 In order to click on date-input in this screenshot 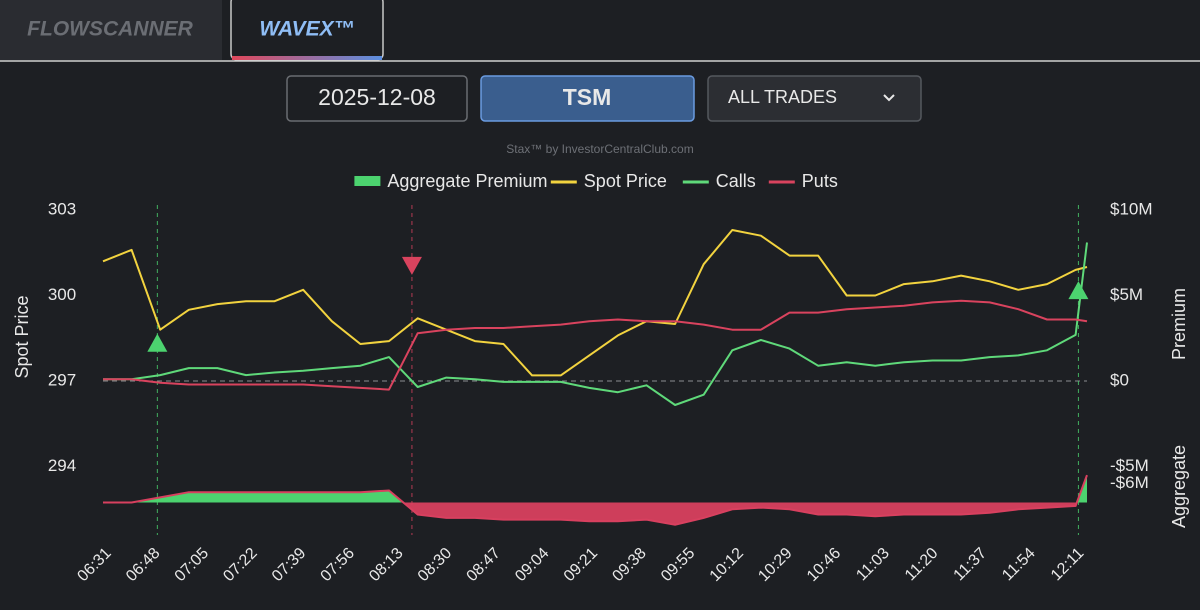, I will do `click(377, 98)`.